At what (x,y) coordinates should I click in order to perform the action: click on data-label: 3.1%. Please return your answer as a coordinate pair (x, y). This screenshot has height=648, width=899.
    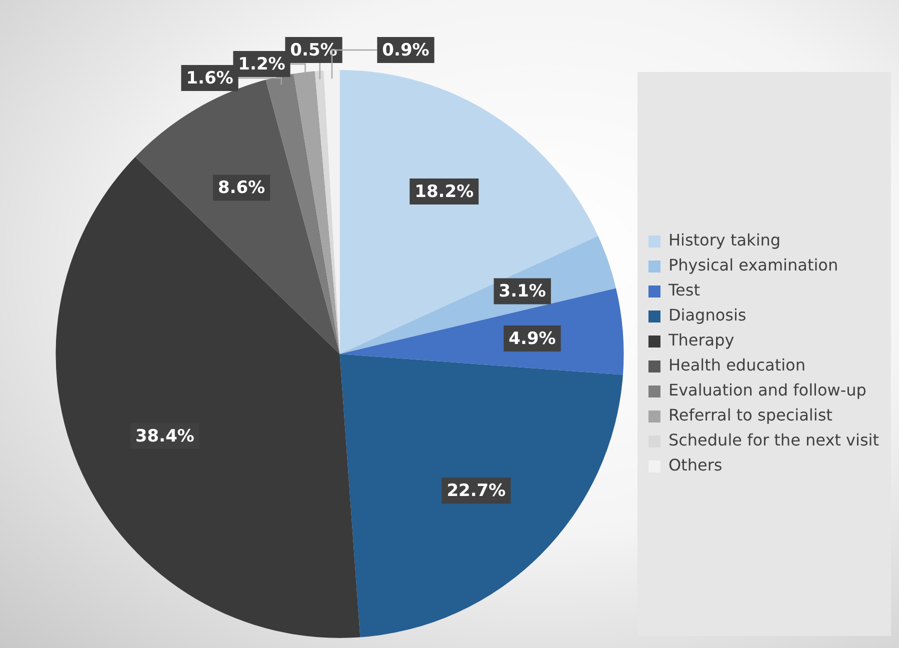
    Looking at the image, I should click on (522, 292).